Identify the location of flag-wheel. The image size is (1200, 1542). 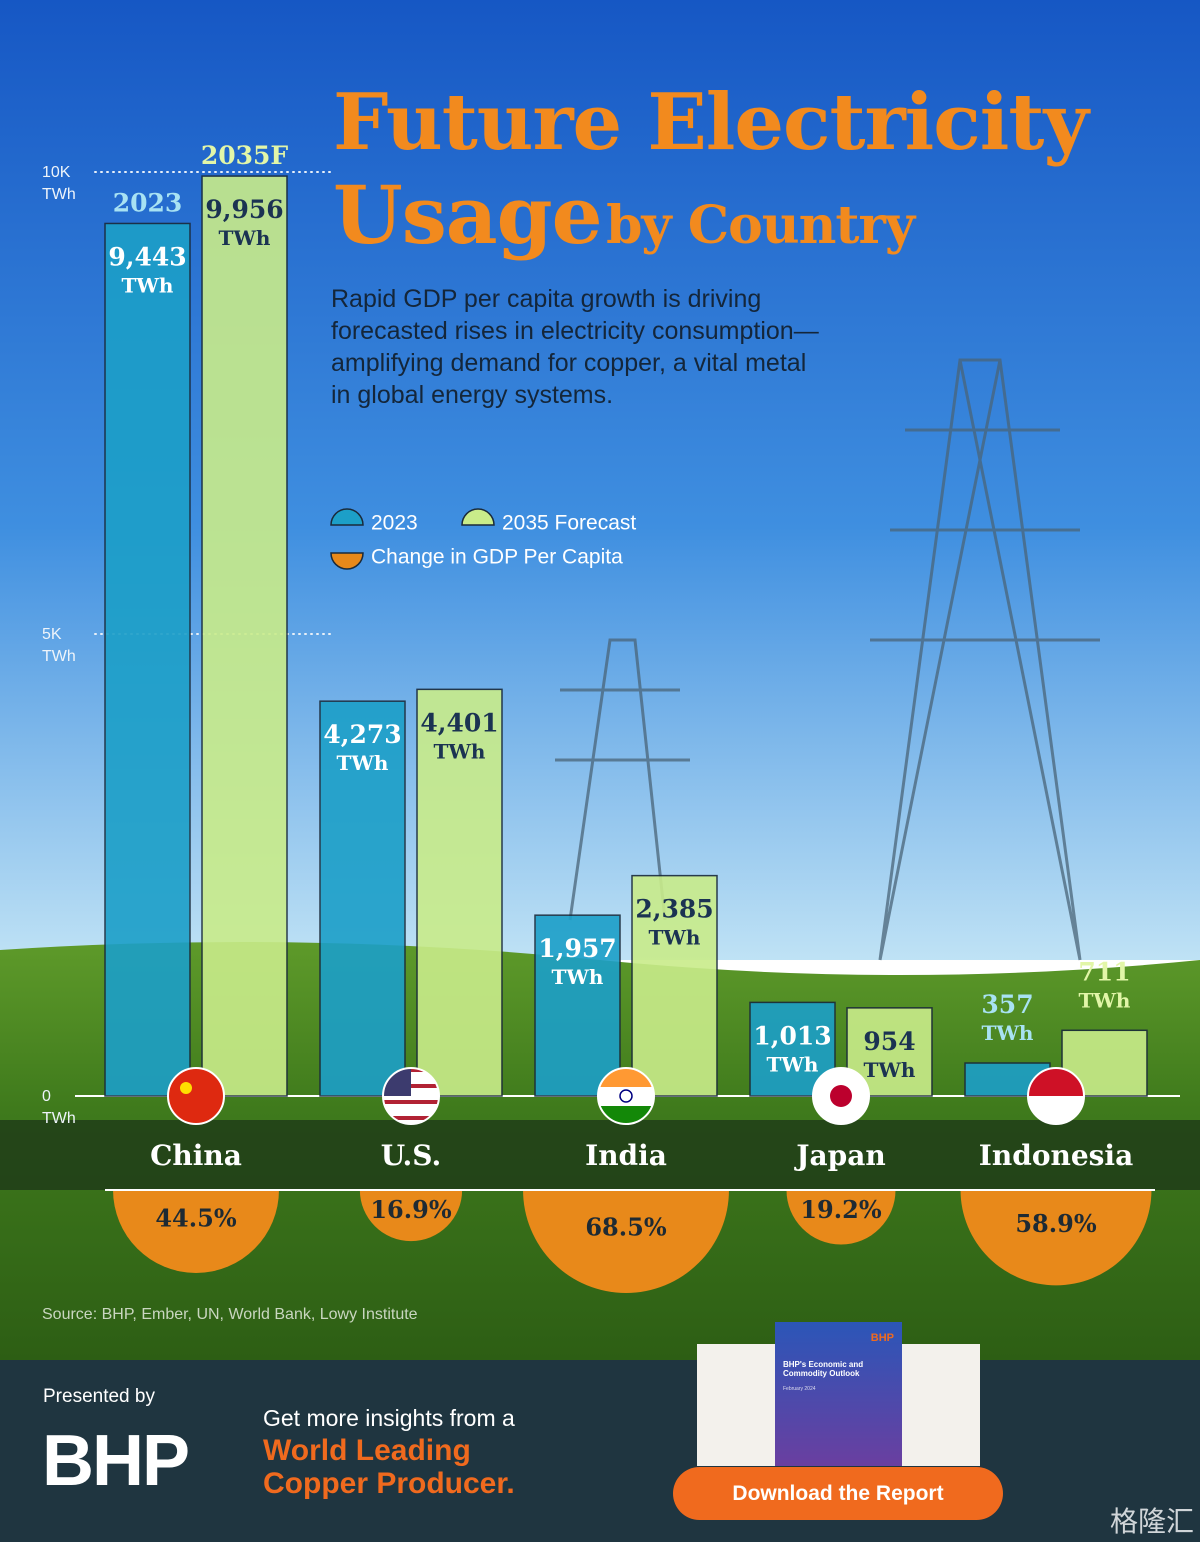
(626, 1096).